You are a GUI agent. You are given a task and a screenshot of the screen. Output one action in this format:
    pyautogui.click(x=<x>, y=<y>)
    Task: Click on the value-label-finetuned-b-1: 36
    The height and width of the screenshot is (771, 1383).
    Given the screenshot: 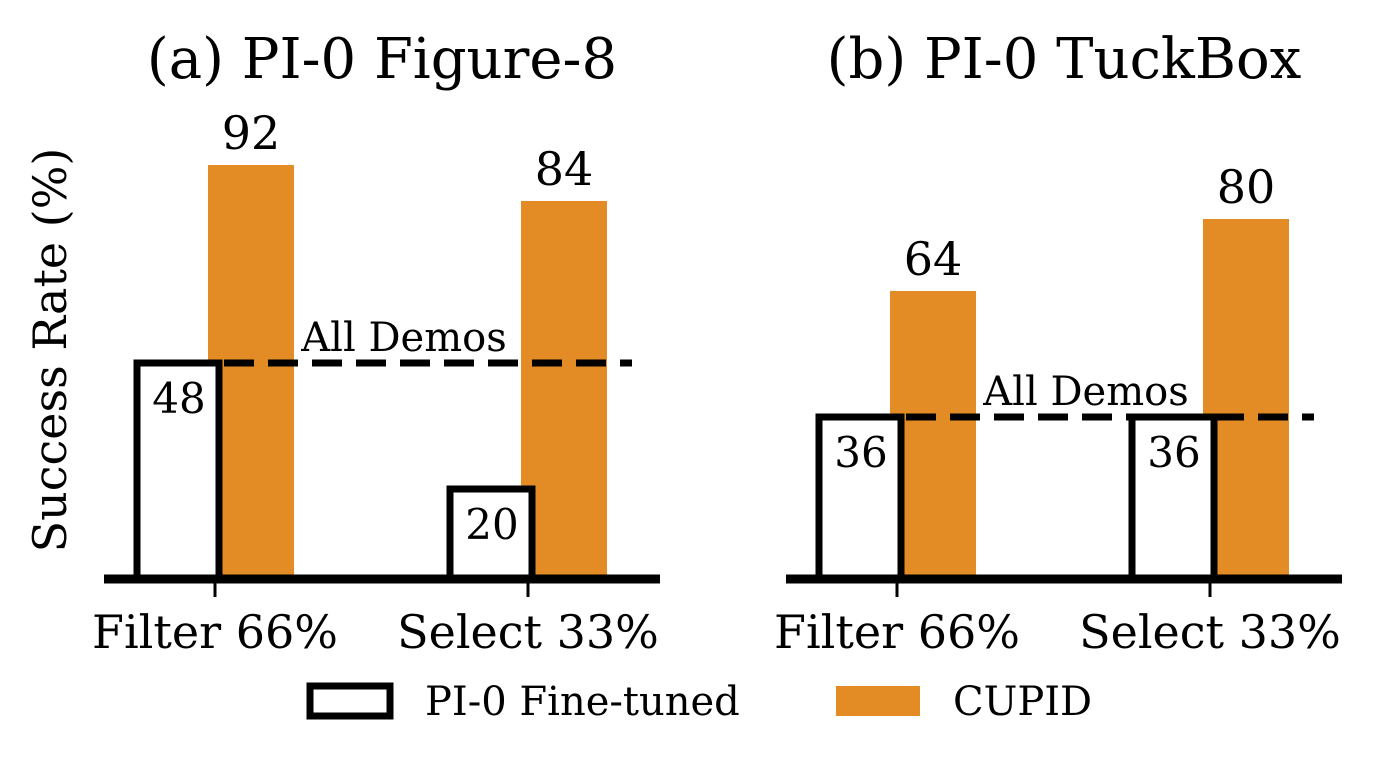 What is the action you would take?
    pyautogui.click(x=1173, y=452)
    